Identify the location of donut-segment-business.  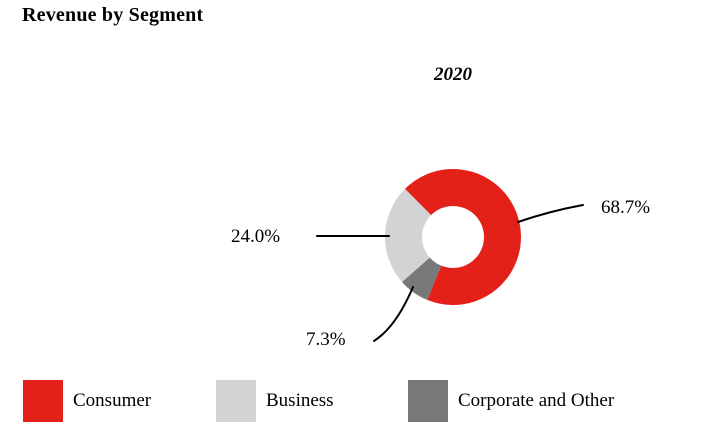
(408, 235).